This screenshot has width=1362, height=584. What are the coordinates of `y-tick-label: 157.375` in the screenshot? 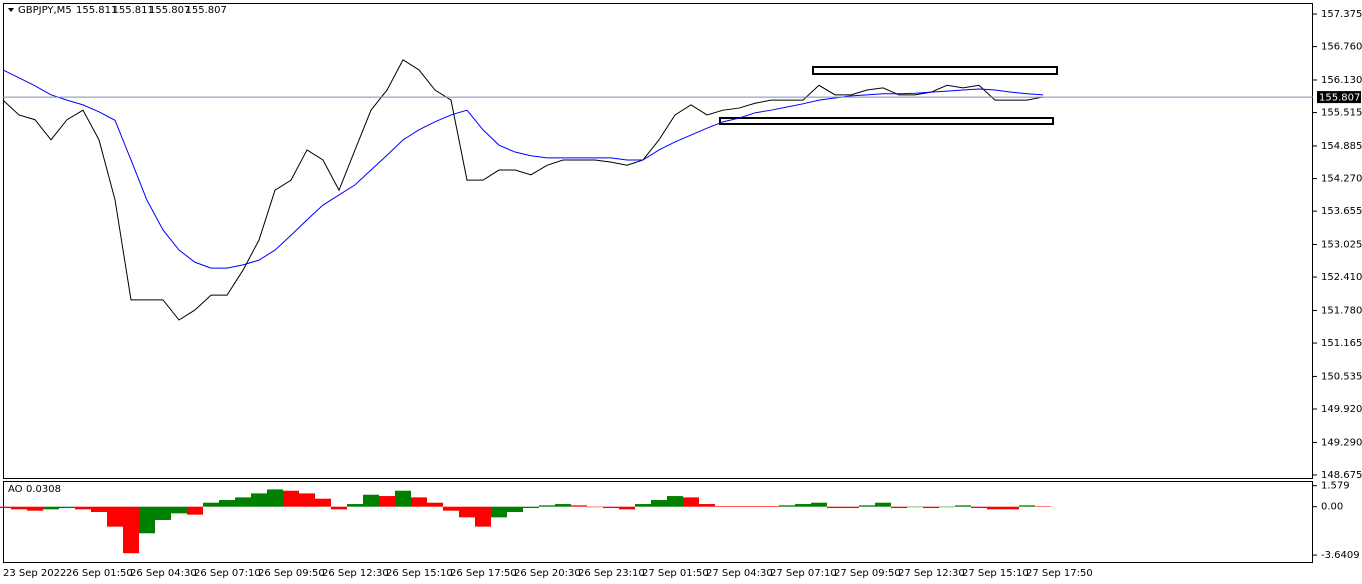 It's located at (1341, 14).